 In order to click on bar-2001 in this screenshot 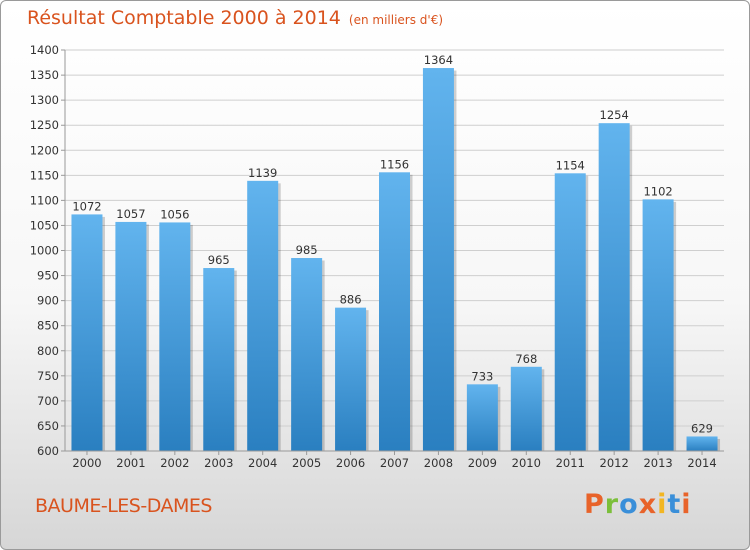, I will do `click(131, 336)`.